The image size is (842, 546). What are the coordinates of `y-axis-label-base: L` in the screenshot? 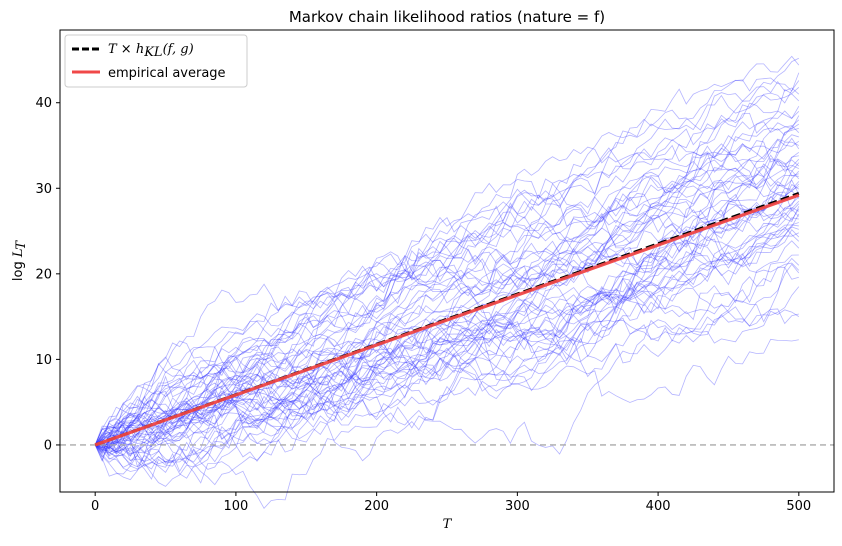 It's located at (18, 253).